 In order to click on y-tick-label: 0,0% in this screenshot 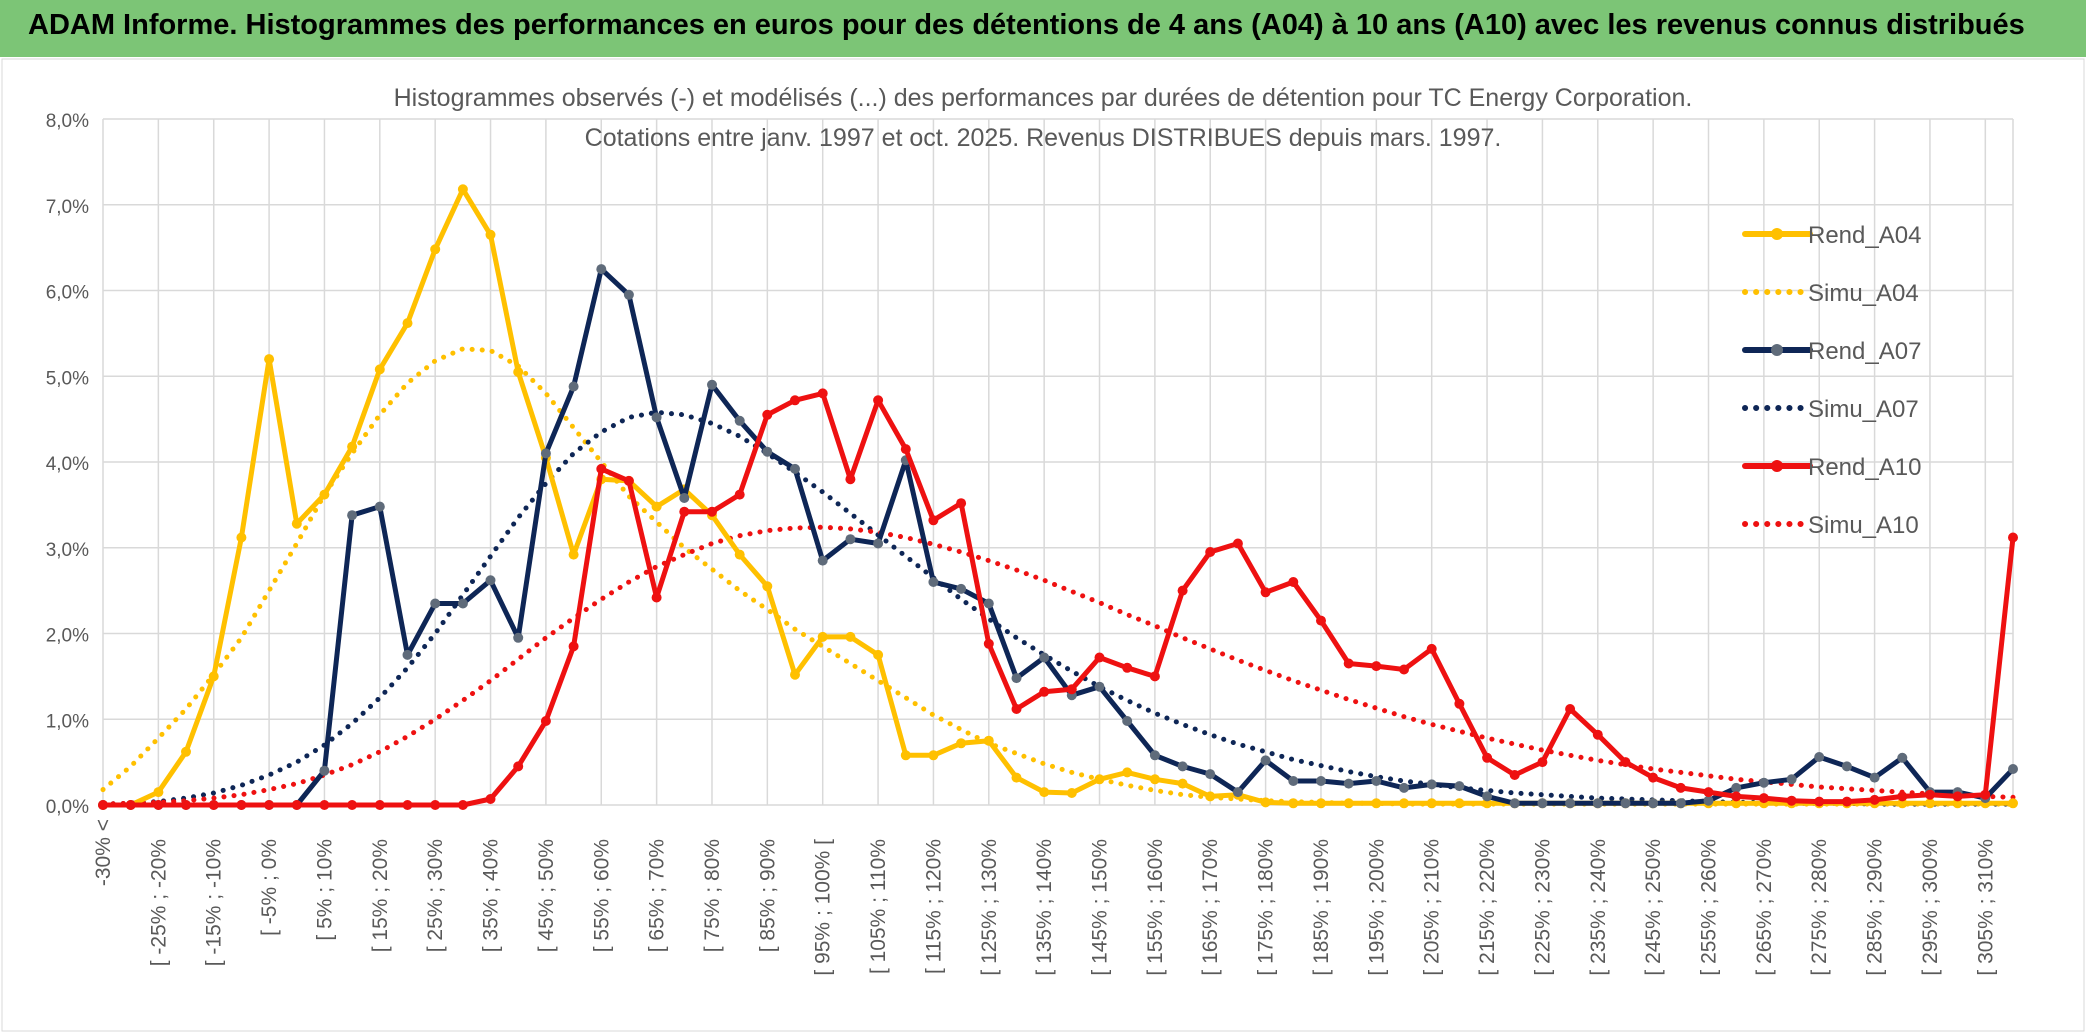, I will do `click(67, 807)`.